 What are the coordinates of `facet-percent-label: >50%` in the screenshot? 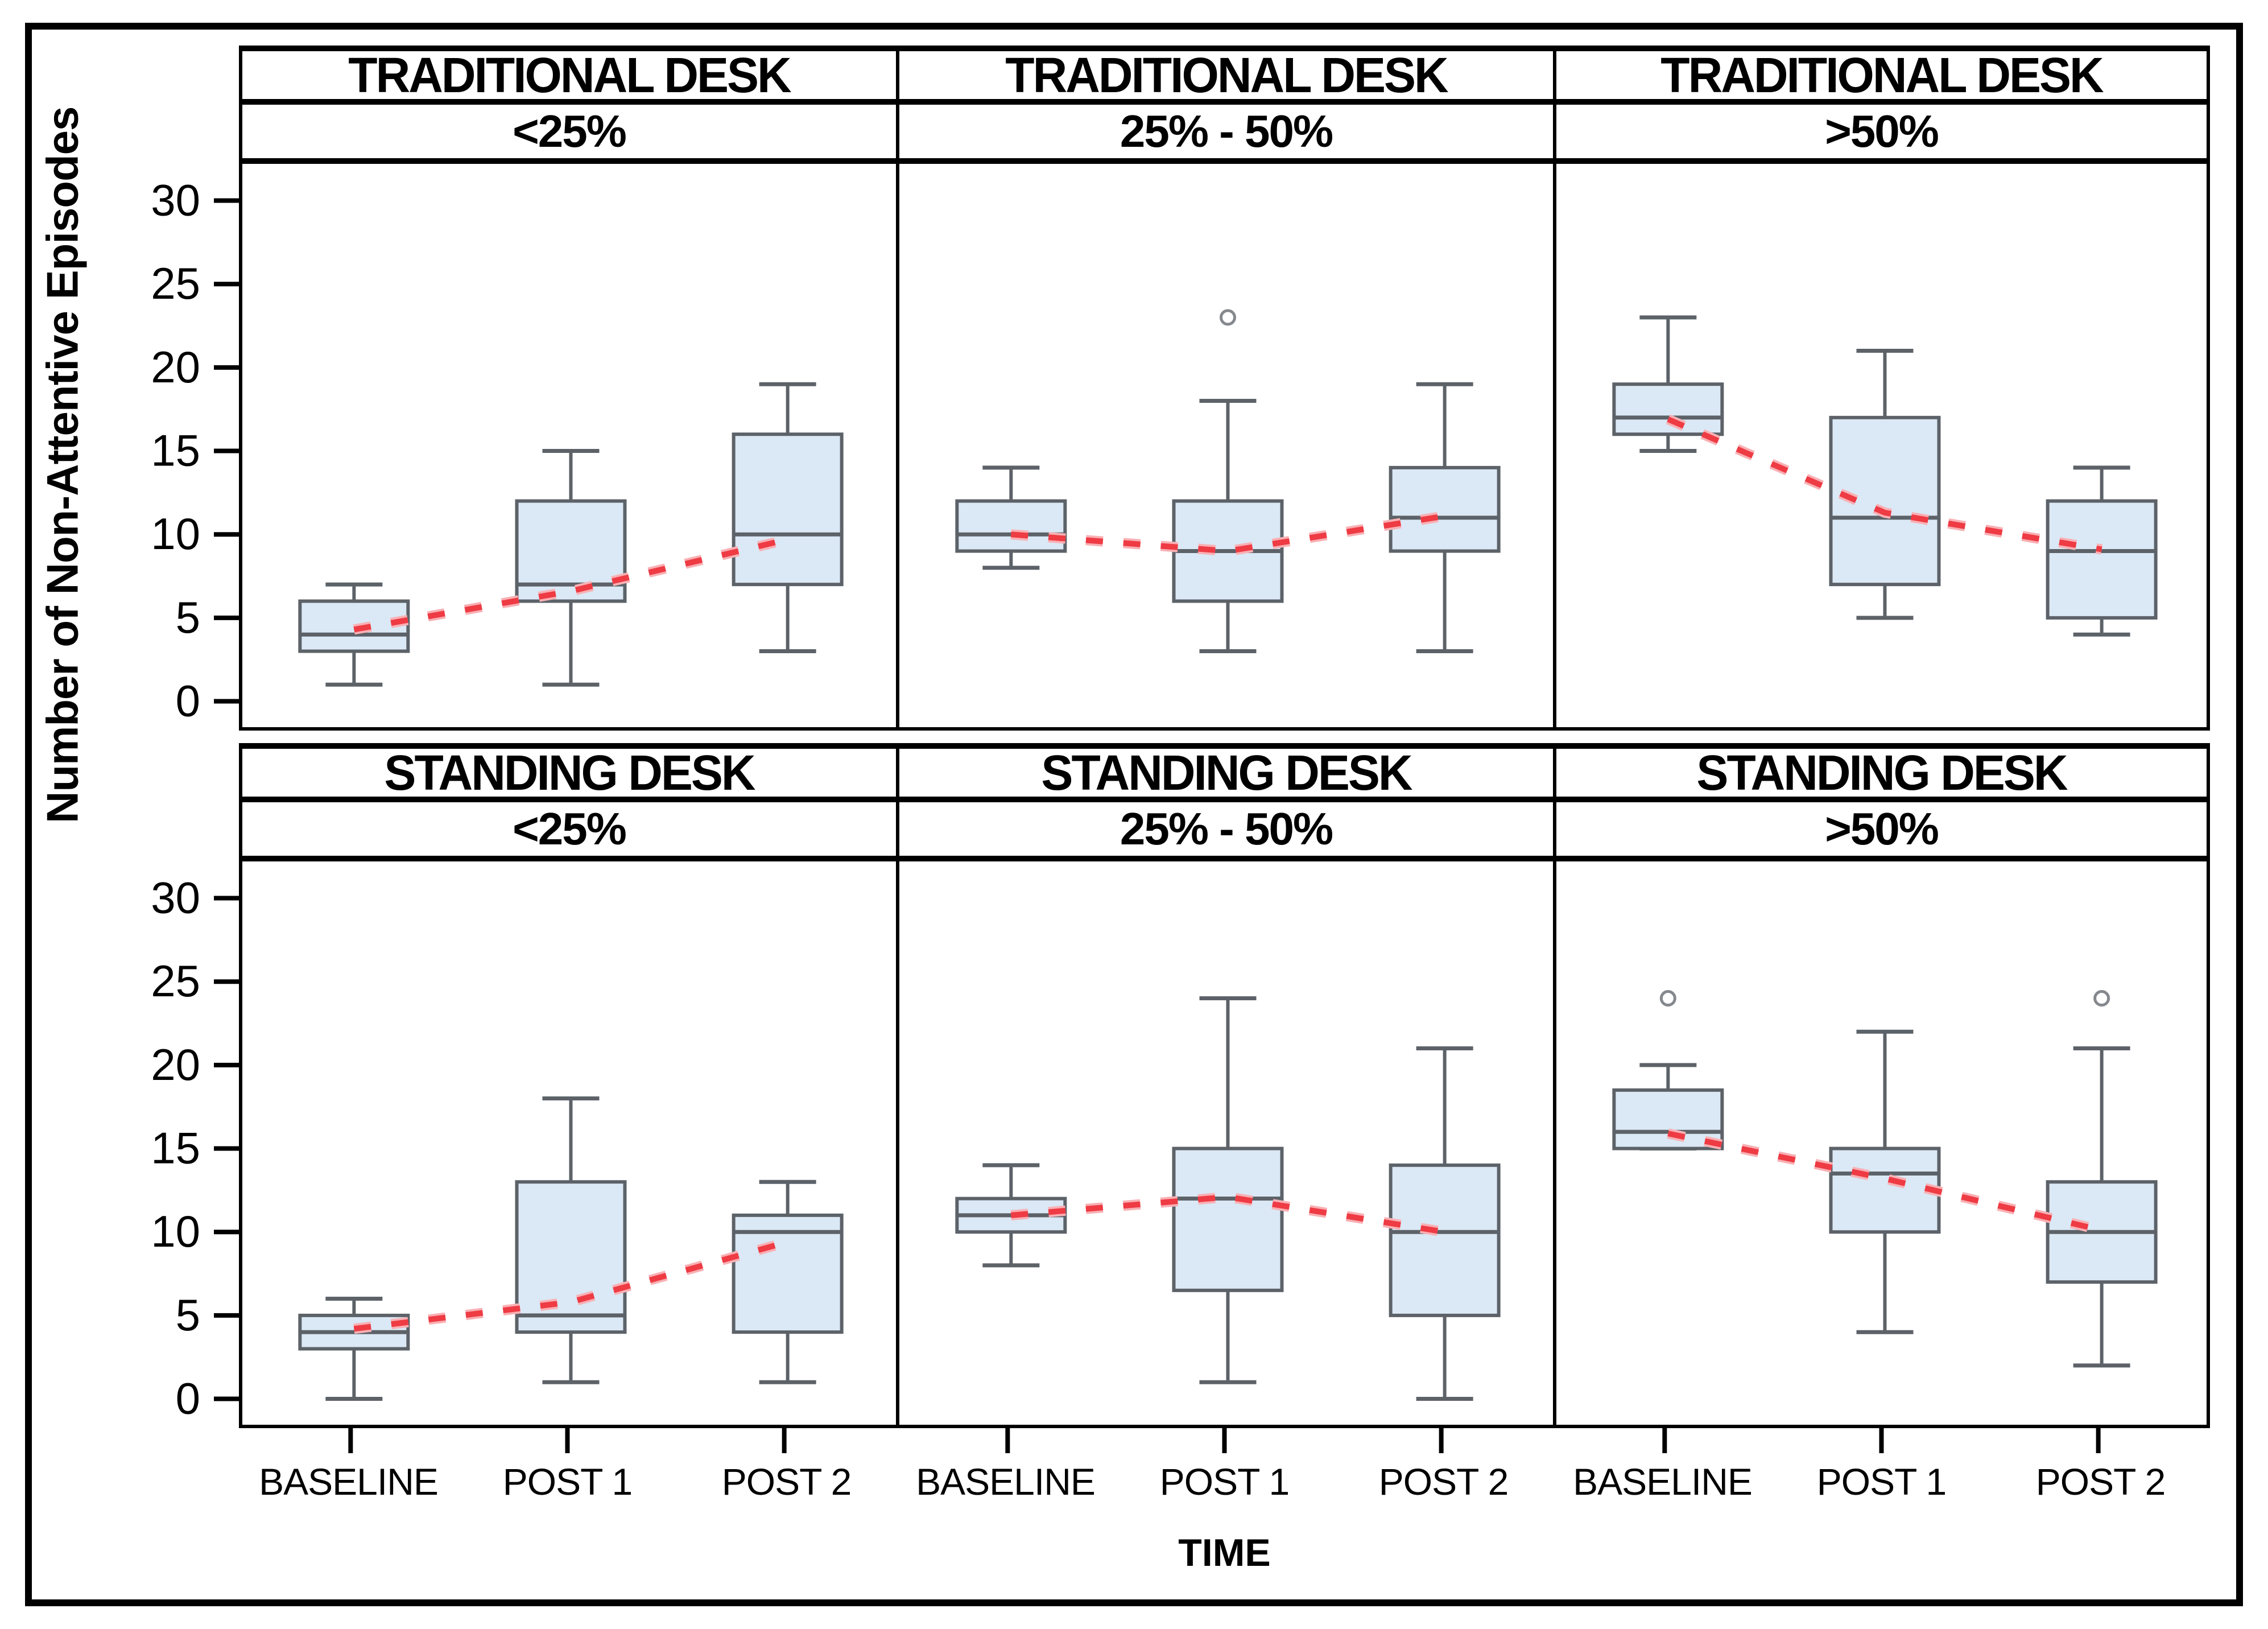 It's located at (1882, 829).